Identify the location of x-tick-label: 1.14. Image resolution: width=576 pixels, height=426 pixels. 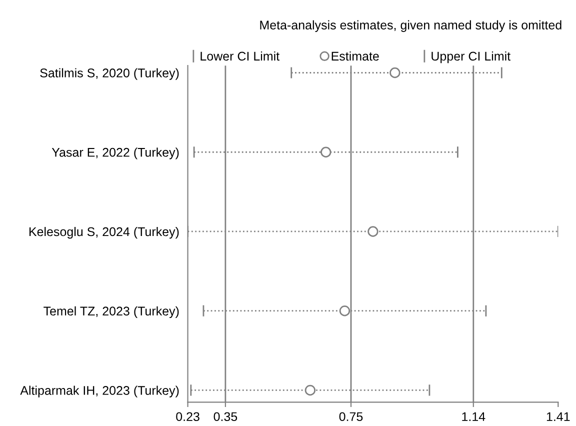
(474, 416).